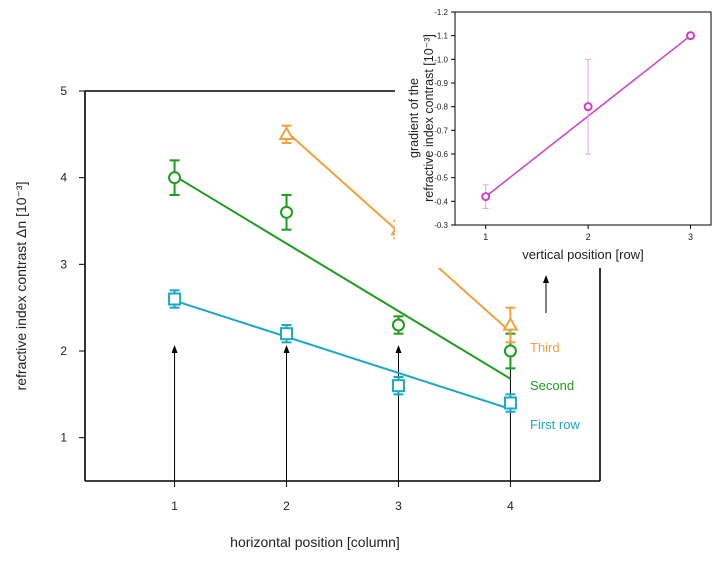 This screenshot has height=561, width=725. Describe the element at coordinates (441, 36) in the screenshot. I see `inset-y-tick-label: -1.1` at that location.